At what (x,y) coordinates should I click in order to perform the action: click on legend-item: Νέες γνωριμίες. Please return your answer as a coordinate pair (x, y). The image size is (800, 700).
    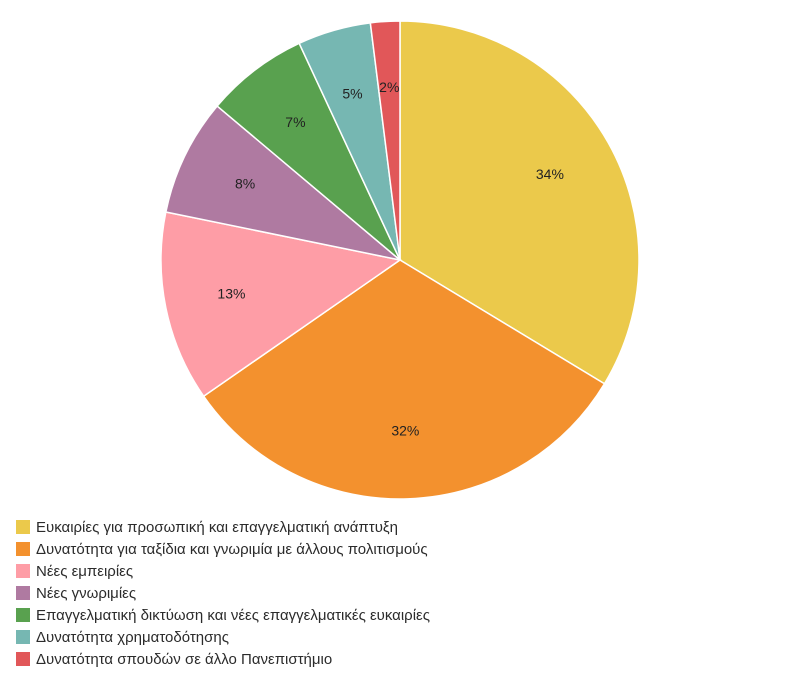
    Looking at the image, I should click on (223, 593).